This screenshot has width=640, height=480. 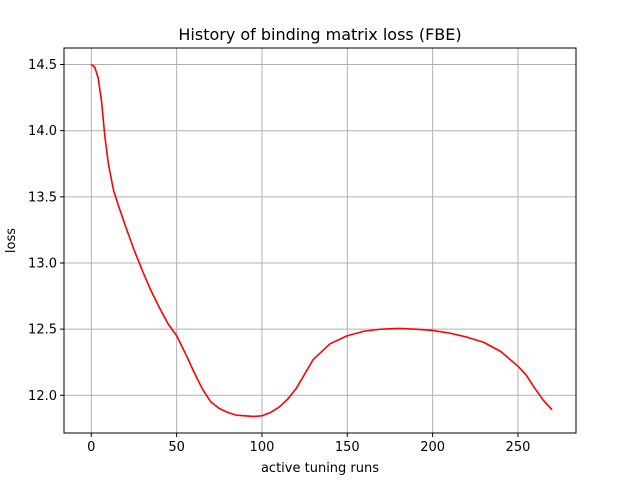 What do you see at coordinates (42, 263) in the screenshot?
I see `y-tick-label: 13.0` at bounding box center [42, 263].